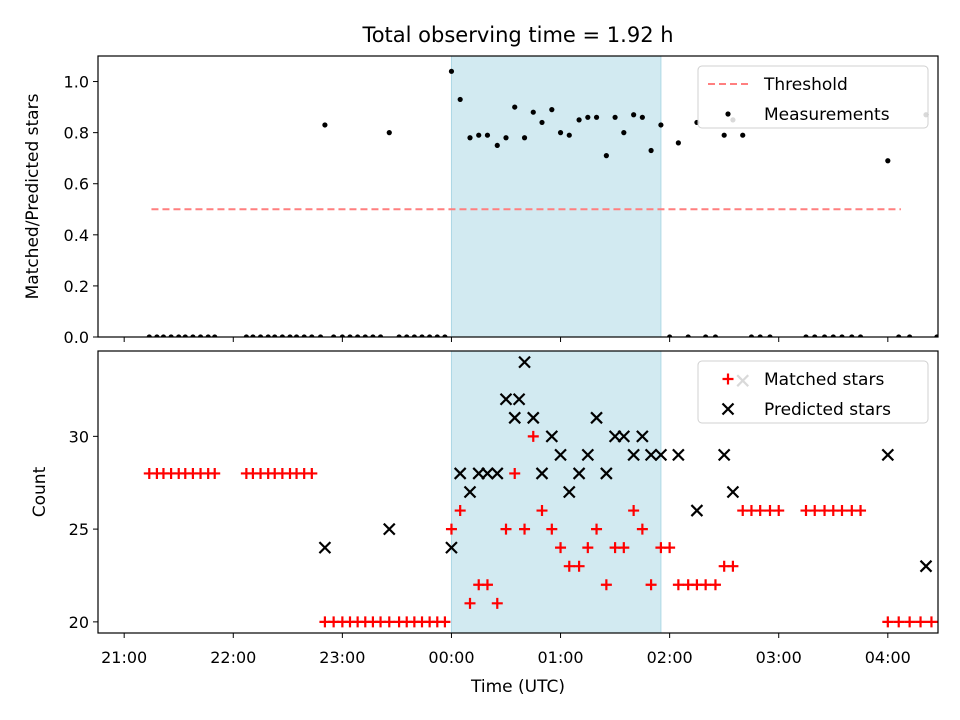  What do you see at coordinates (79, 529) in the screenshot?
I see `y-tick-label: 25` at bounding box center [79, 529].